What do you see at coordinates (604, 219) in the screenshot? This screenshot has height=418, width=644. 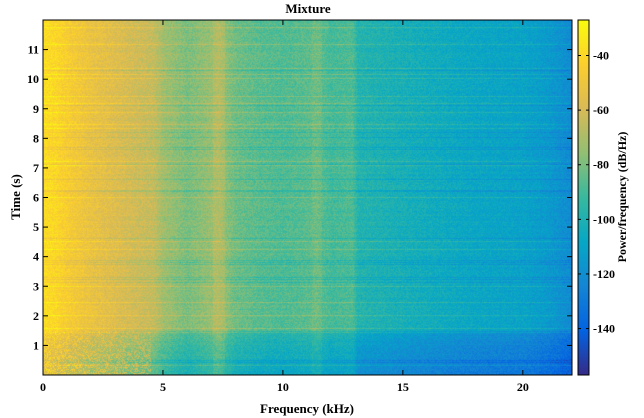 I see `colorbar-tick-label: -100` at bounding box center [604, 219].